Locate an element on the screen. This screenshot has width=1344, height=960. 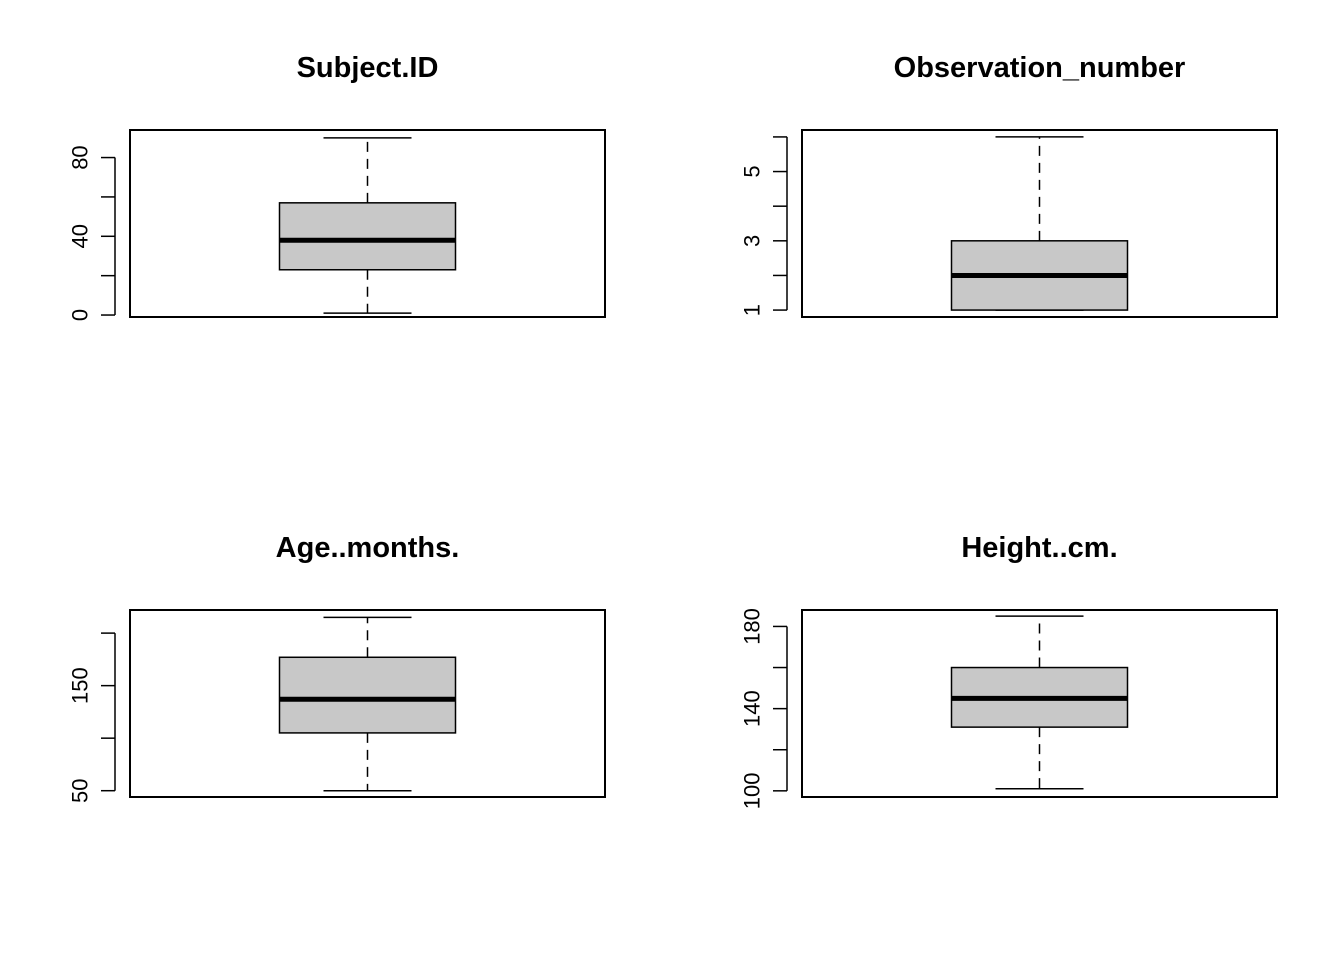
boxplot-panel: Height..cm. 100 140 180 is located at coordinates (1009, 670).